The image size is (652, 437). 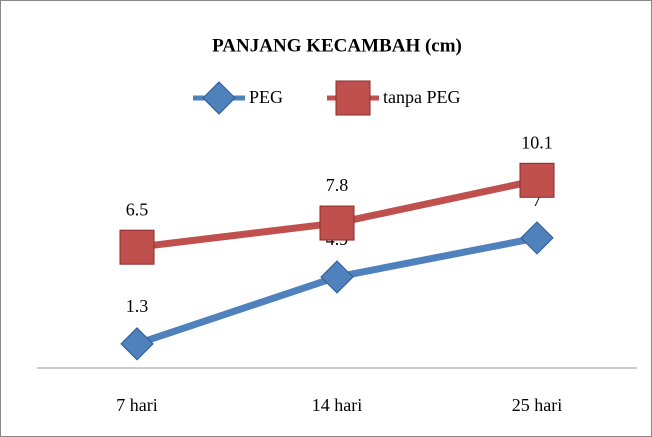 I want to click on data-label: 6.5, so click(x=137, y=209).